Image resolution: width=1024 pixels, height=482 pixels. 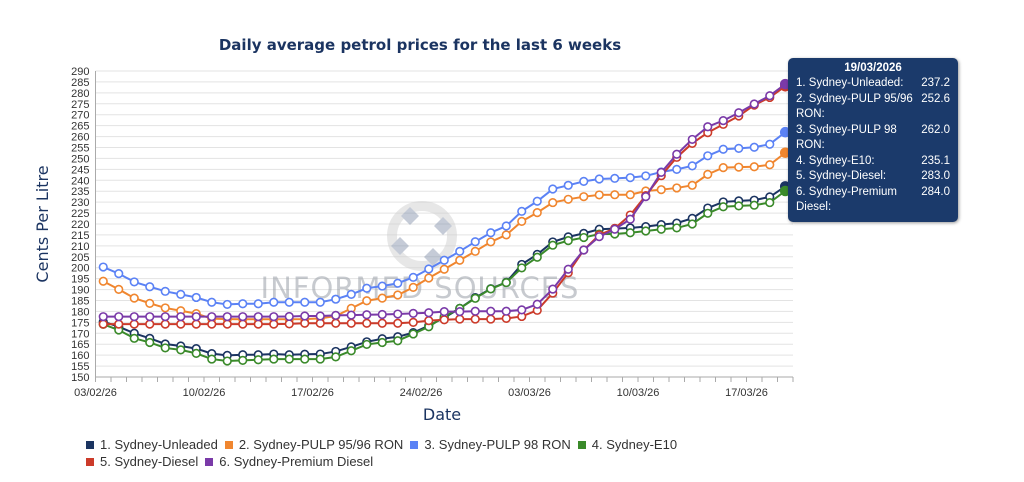 I want to click on legend-item: 5. Sydney-Diesel, so click(x=142, y=461).